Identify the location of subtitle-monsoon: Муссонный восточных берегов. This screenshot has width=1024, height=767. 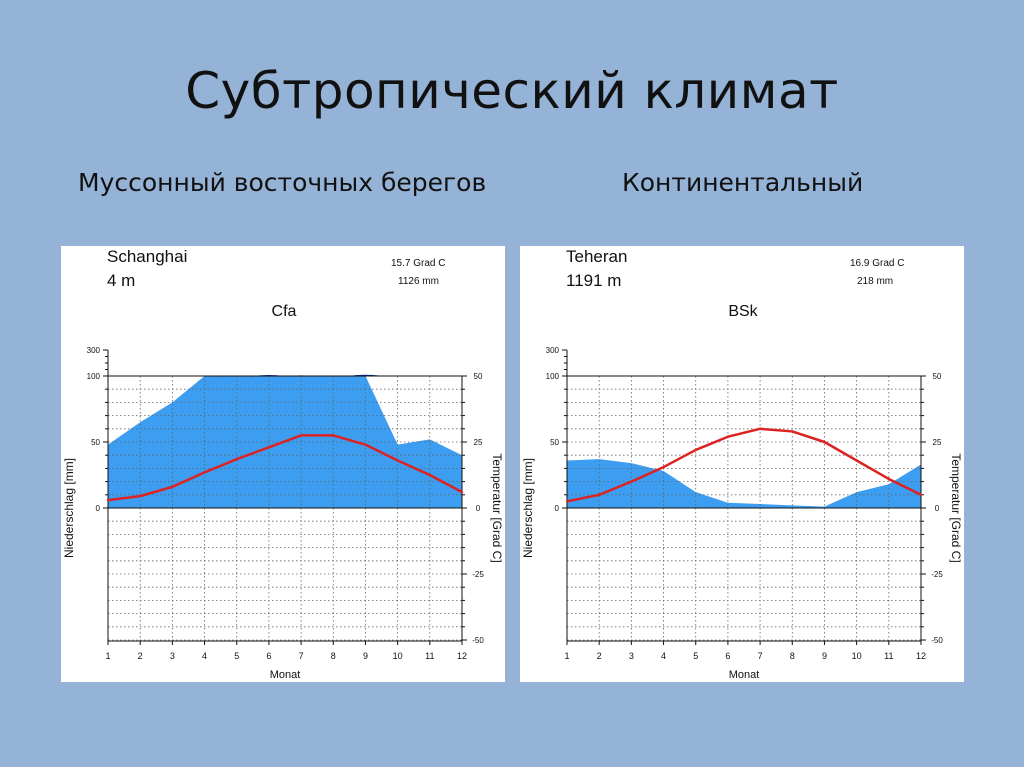
(282, 182).